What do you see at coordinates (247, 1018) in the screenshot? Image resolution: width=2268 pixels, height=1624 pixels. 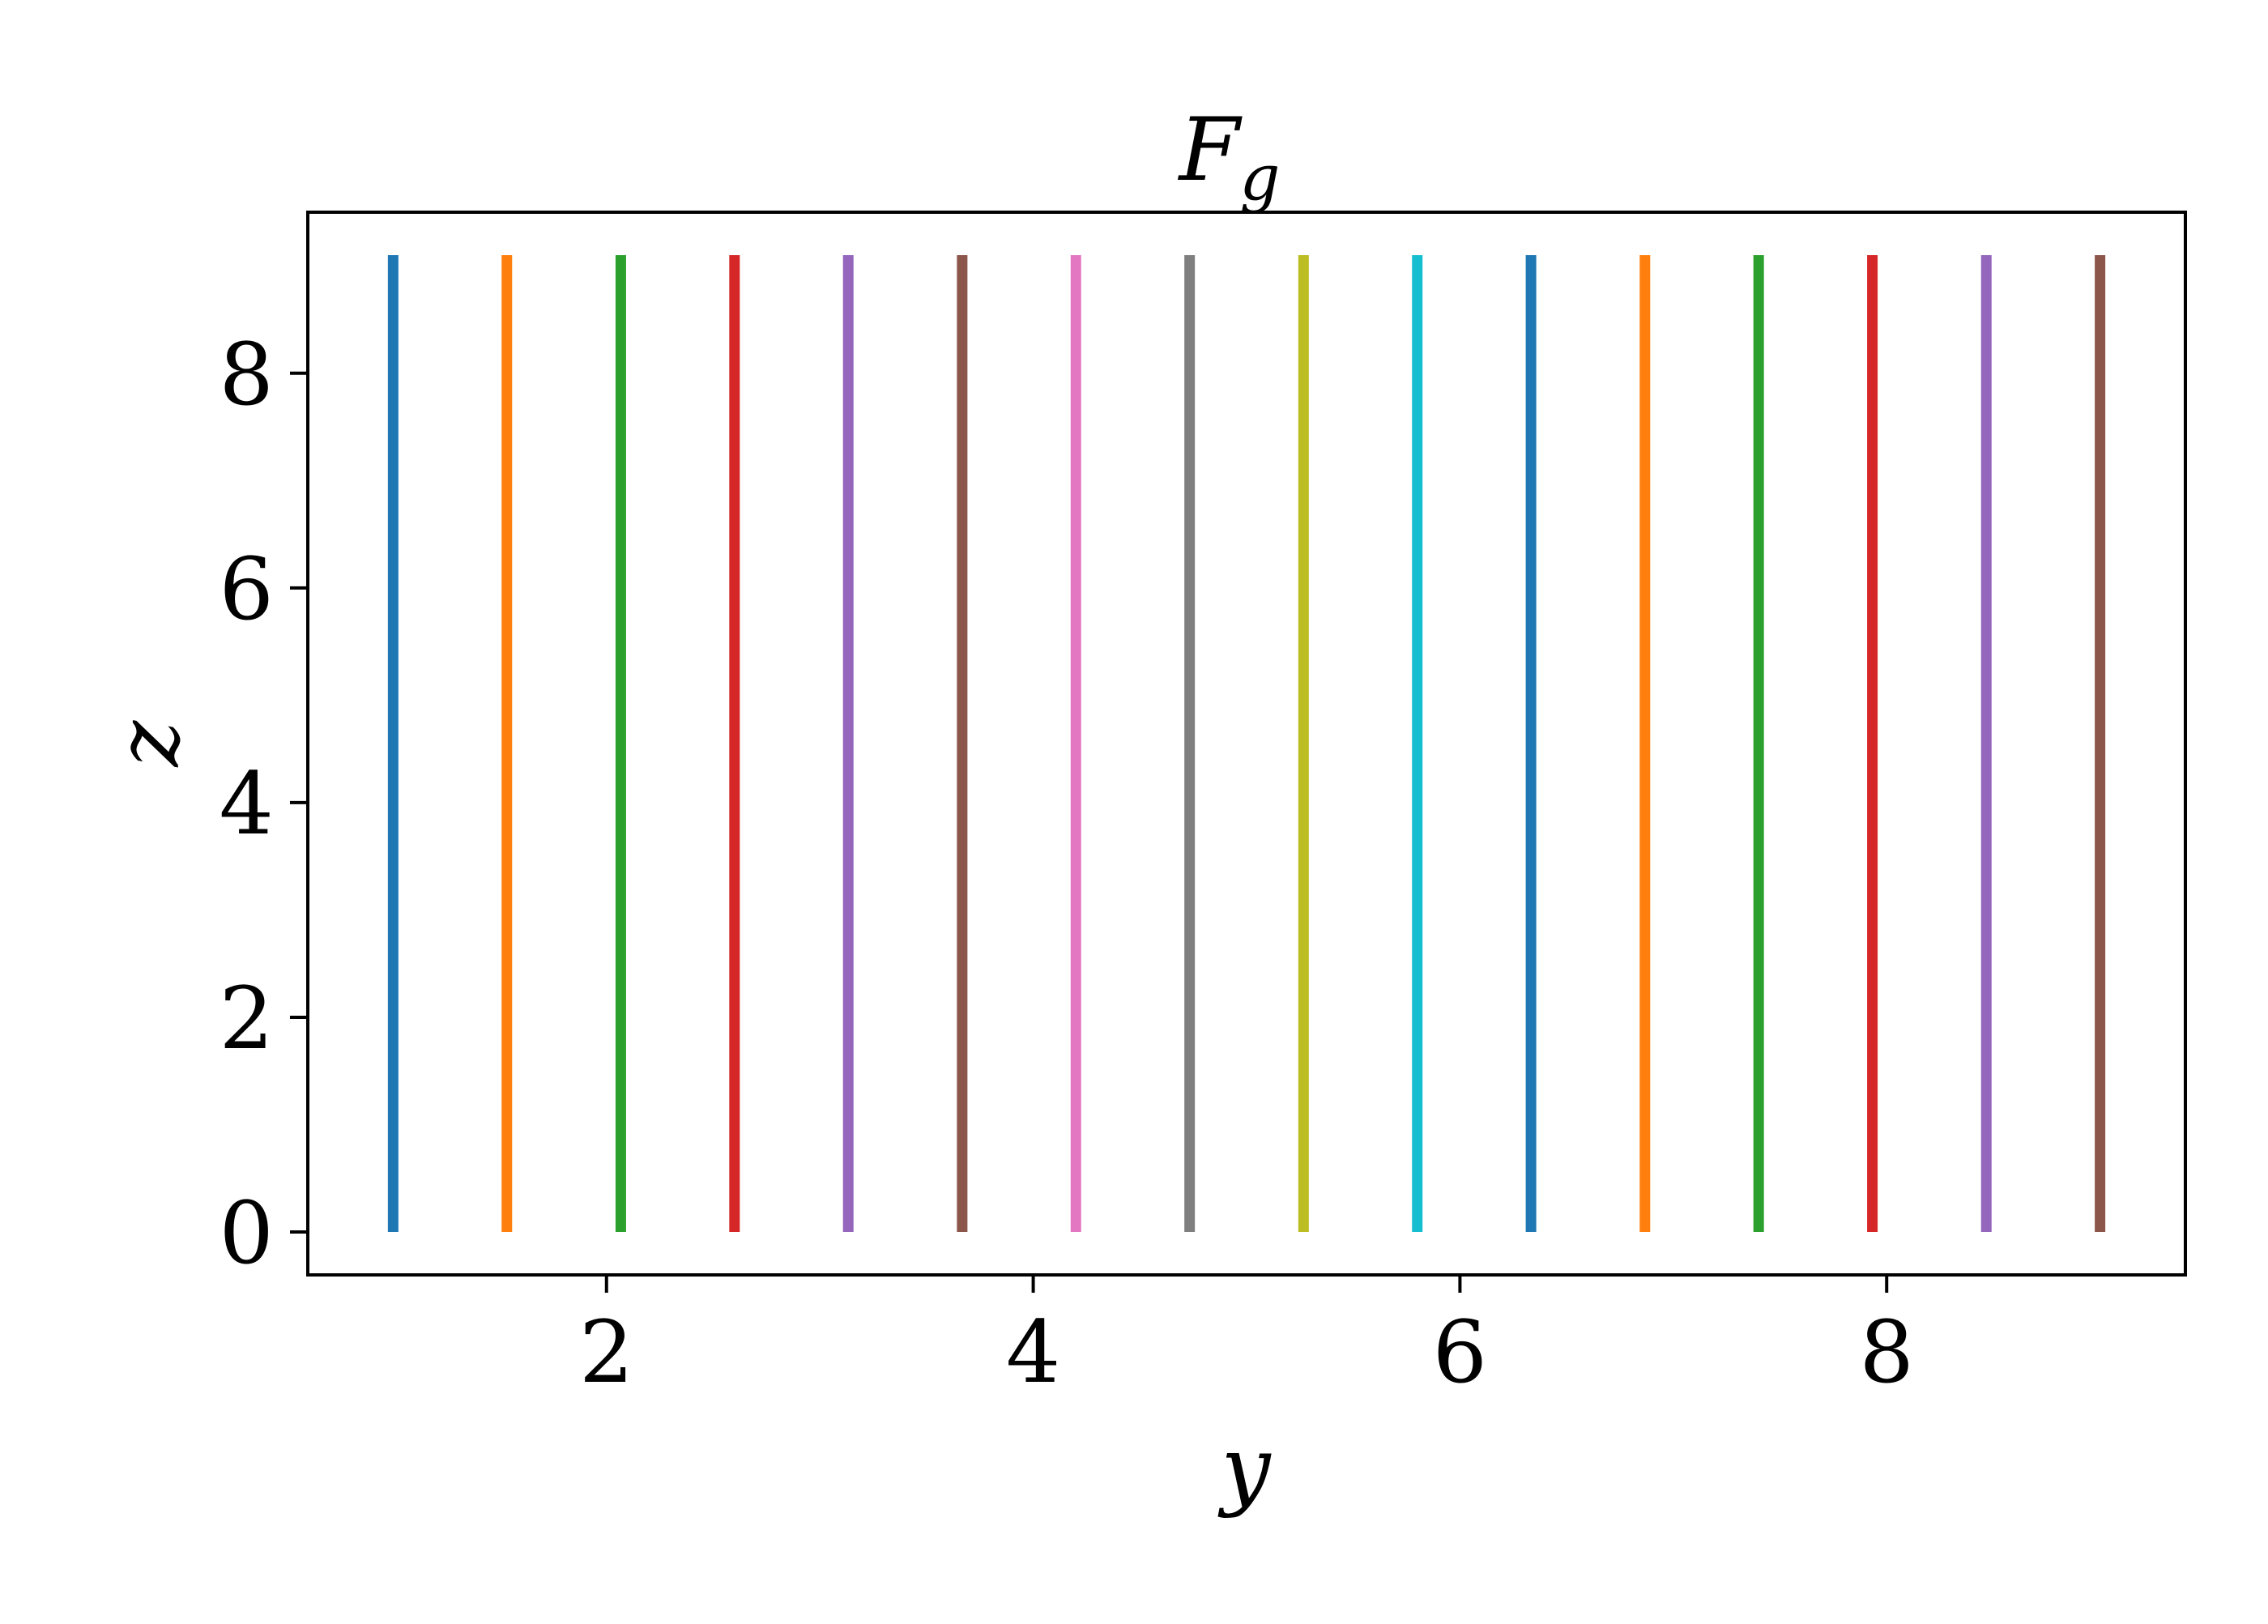 I see `y-tick-label-2: 2` at bounding box center [247, 1018].